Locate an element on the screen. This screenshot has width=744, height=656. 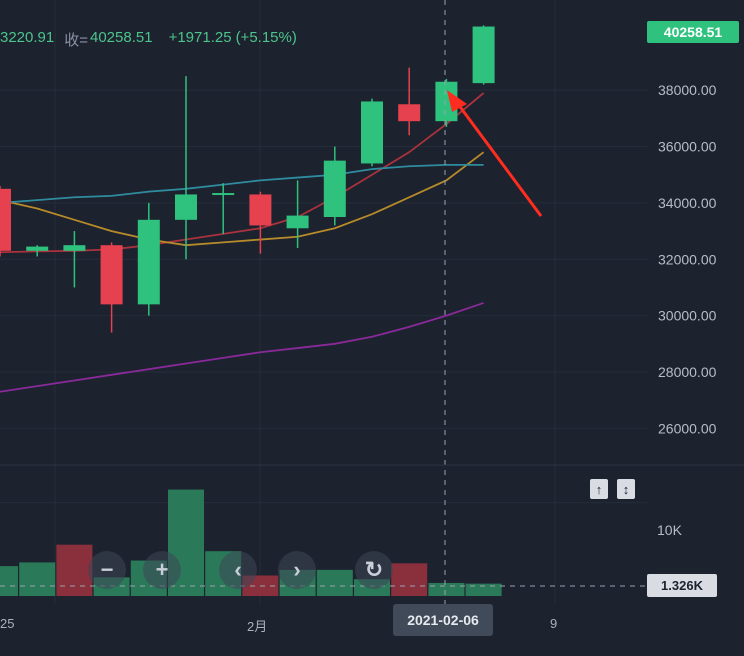
change-percent: (+5.15%) is located at coordinates (266, 37).